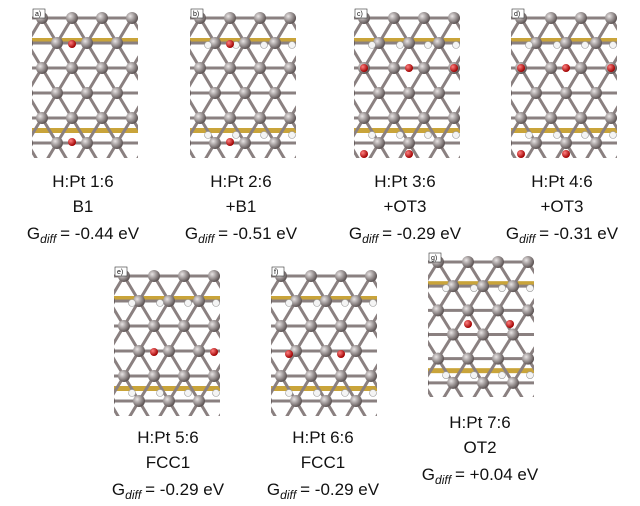 Image resolution: width=640 pixels, height=506 pixels. What do you see at coordinates (562, 91) in the screenshot?
I see `panel: d)` at bounding box center [562, 91].